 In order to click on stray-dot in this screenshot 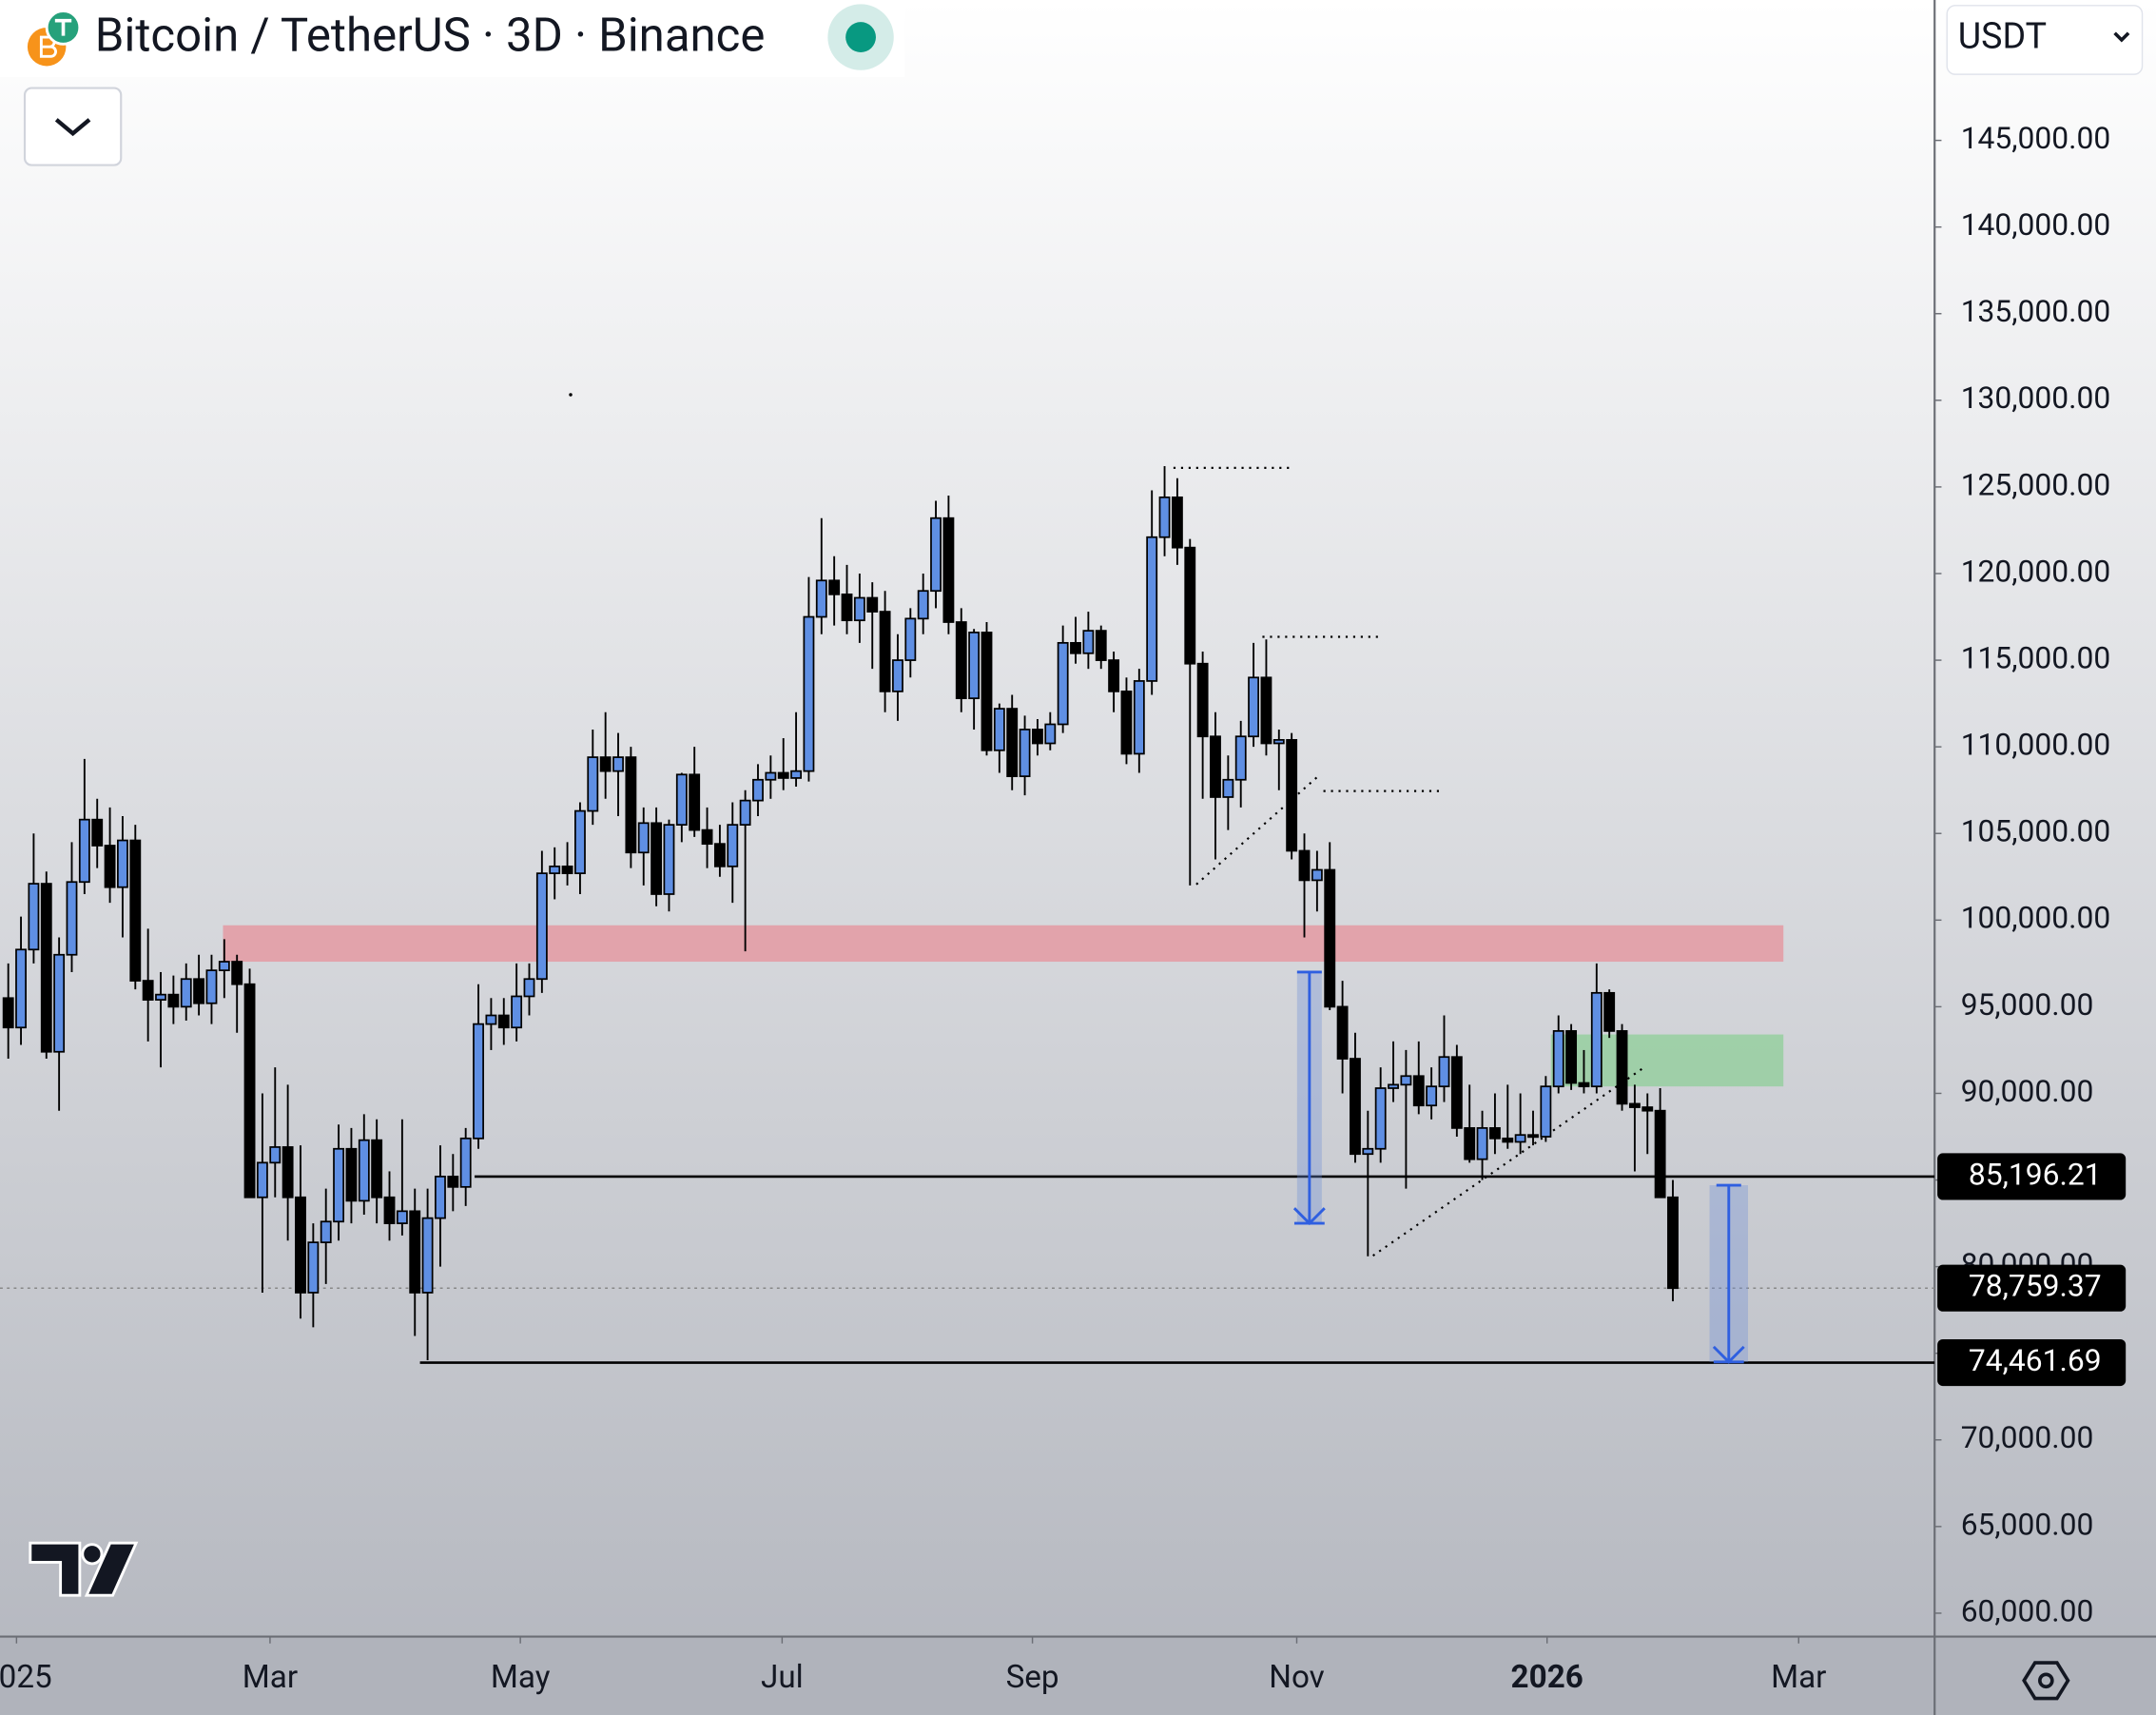, I will do `click(571, 395)`.